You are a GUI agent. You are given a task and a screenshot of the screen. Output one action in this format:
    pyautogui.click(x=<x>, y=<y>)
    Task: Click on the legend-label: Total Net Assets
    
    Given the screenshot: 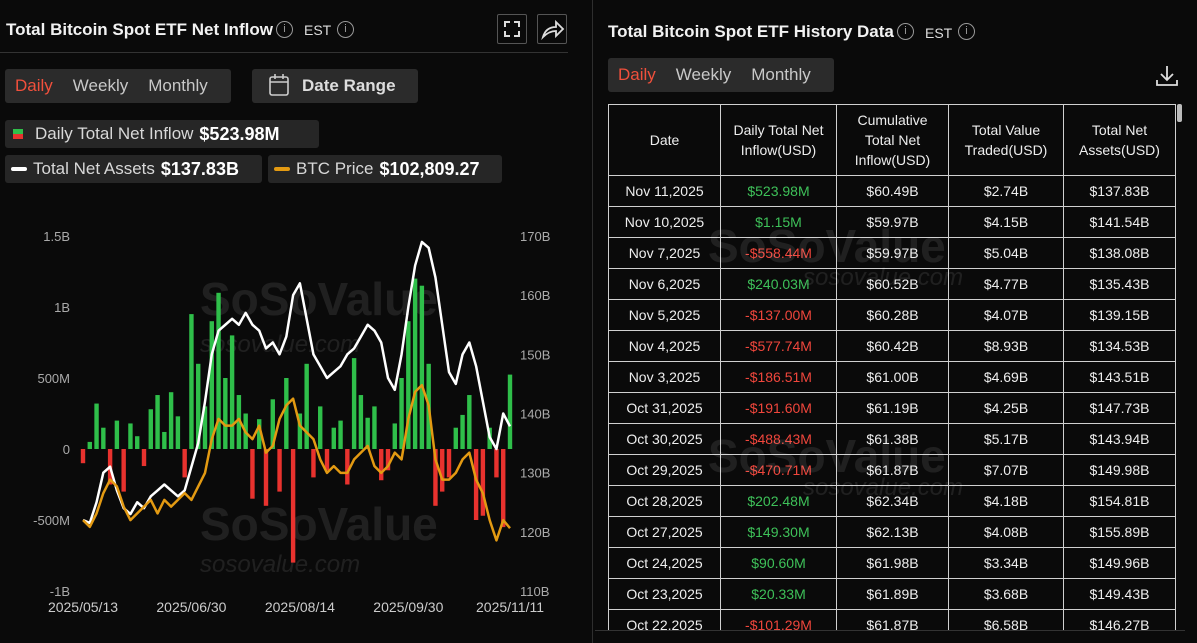 What is the action you would take?
    pyautogui.click(x=94, y=168)
    